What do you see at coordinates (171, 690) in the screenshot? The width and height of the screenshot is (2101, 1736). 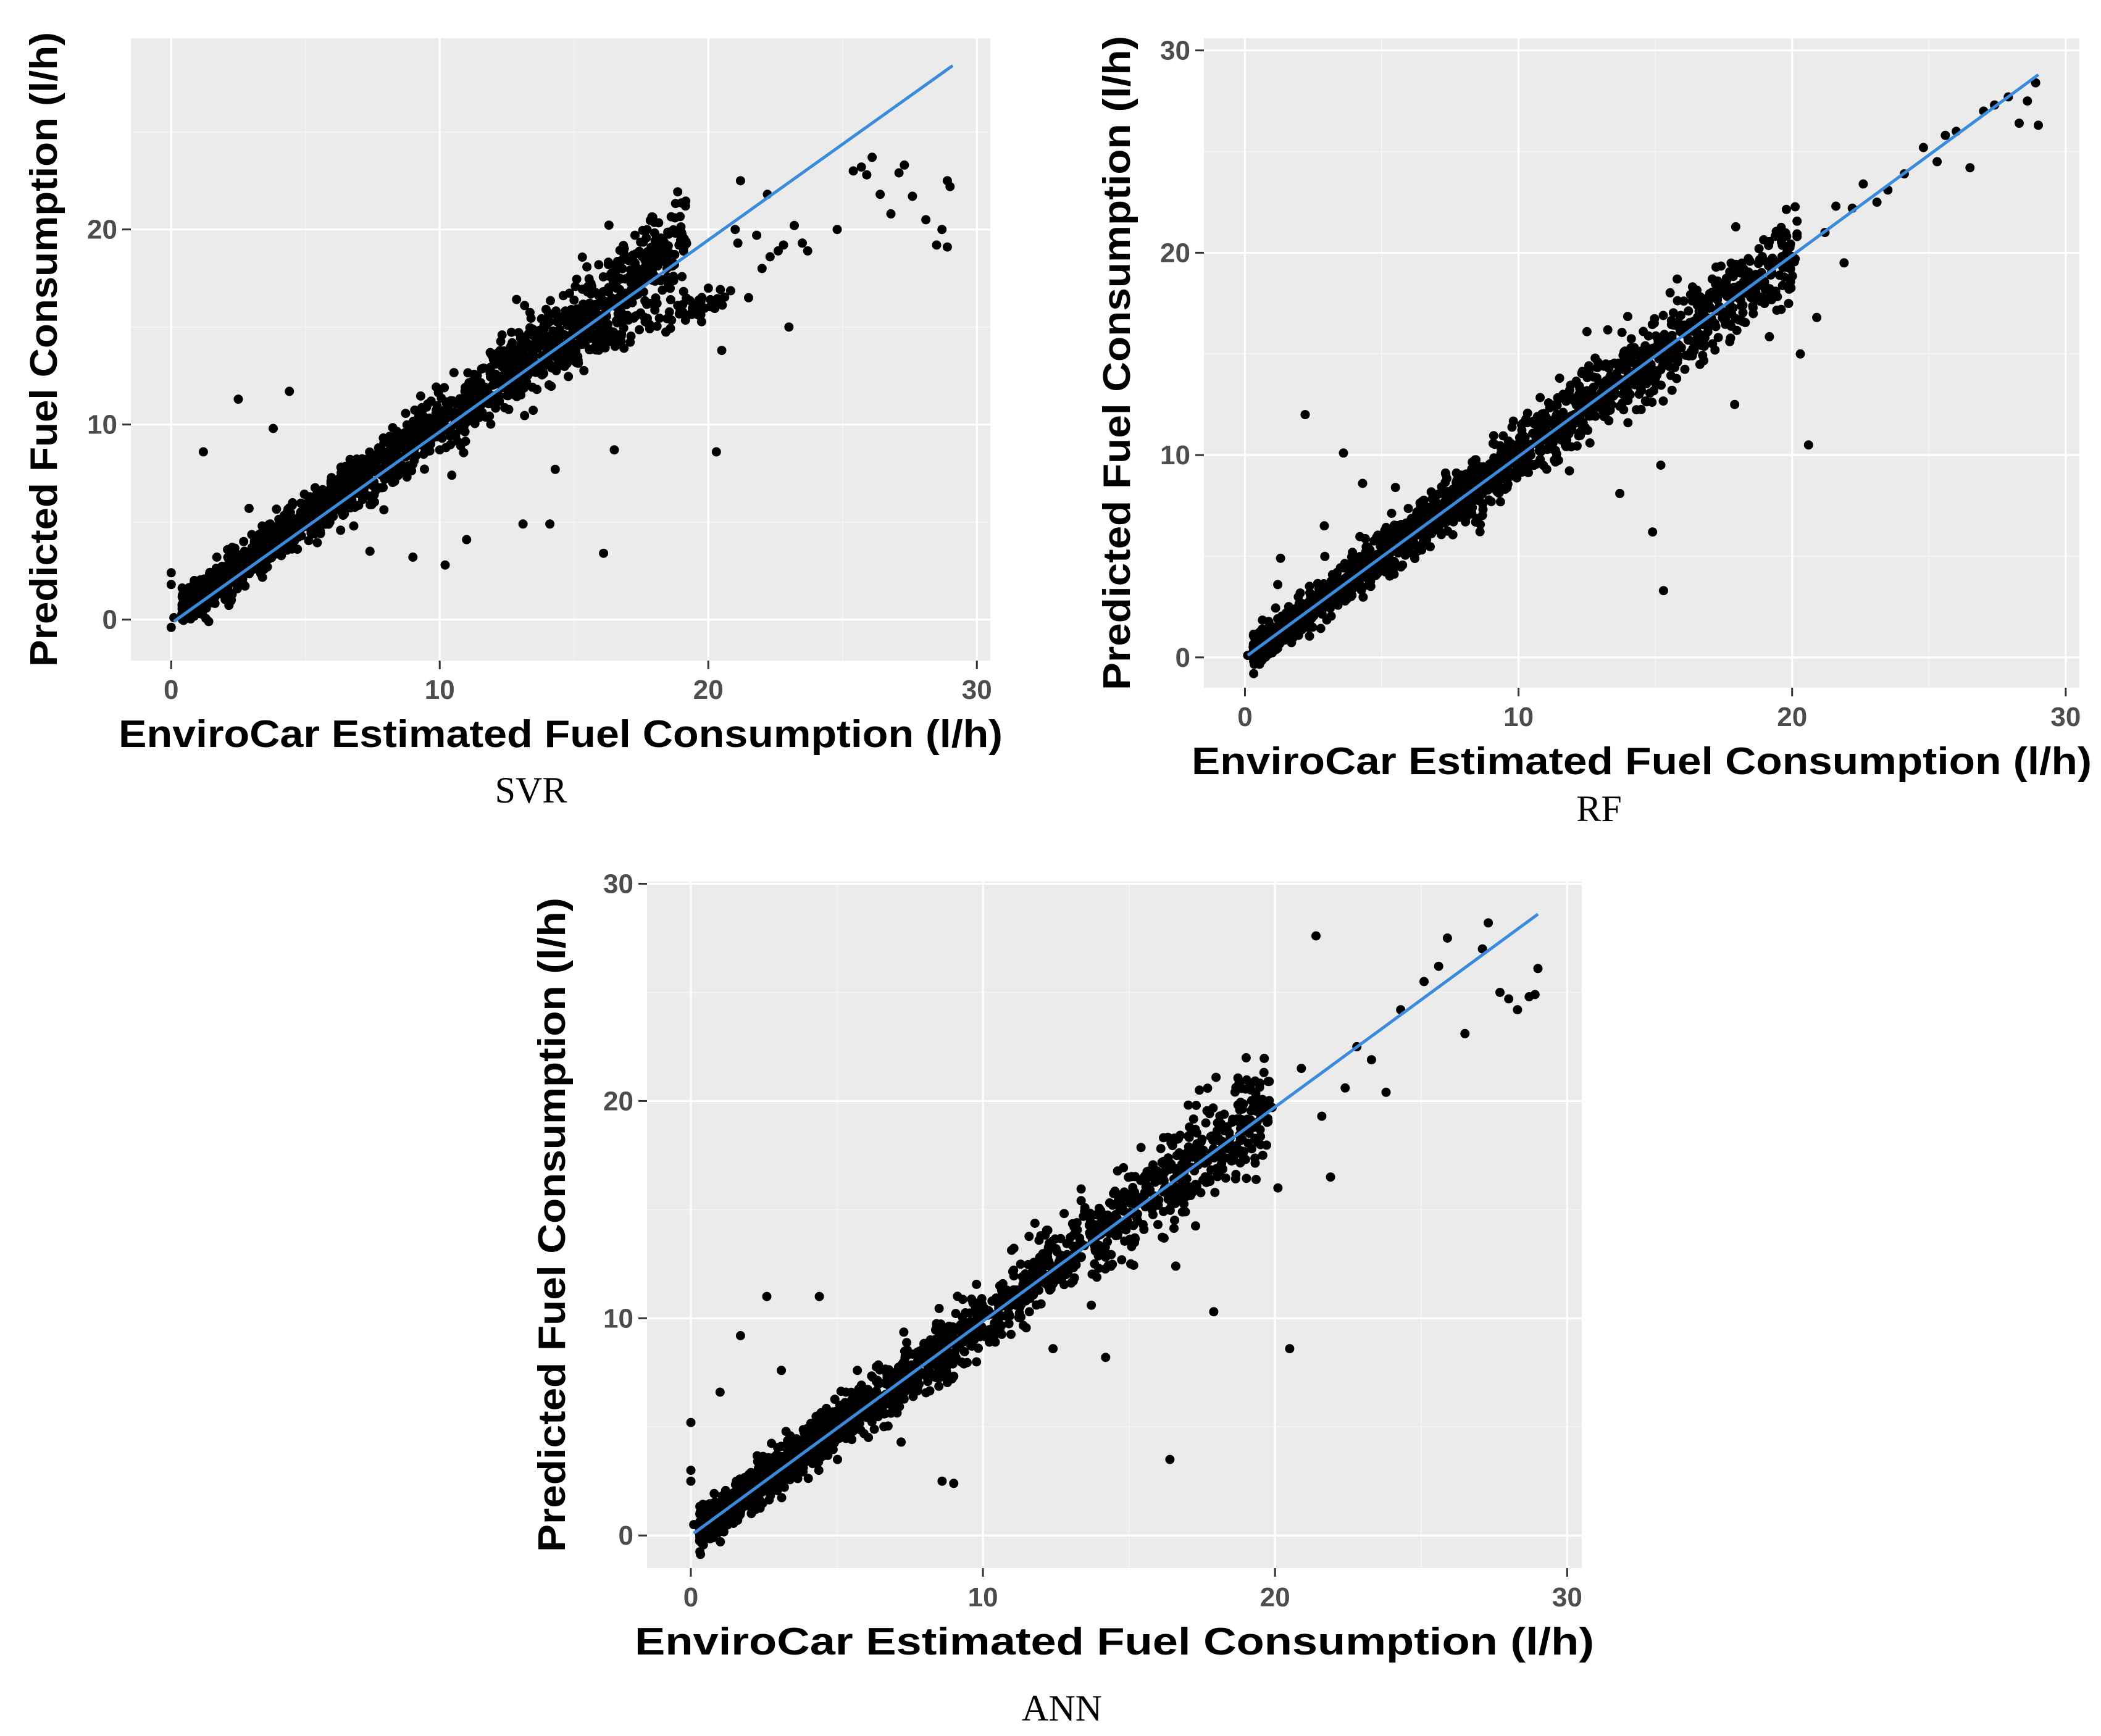 I see `x-tick-label: 0` at bounding box center [171, 690].